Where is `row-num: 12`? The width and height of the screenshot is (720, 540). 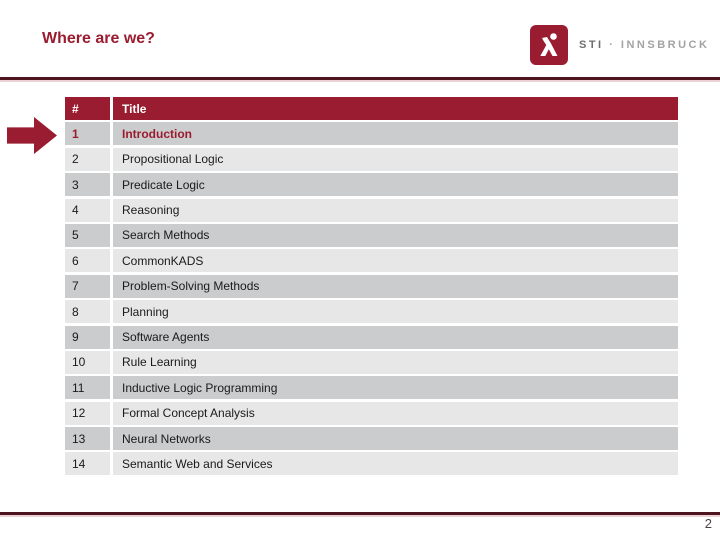 row-num: 12 is located at coordinates (87, 413).